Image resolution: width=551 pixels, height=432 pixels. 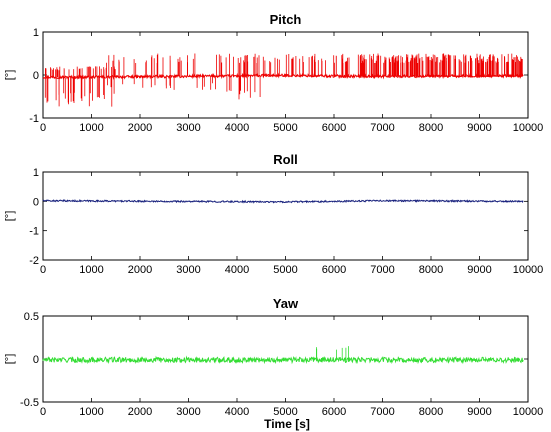 What do you see at coordinates (285, 159) in the screenshot?
I see `plot-title: Roll` at bounding box center [285, 159].